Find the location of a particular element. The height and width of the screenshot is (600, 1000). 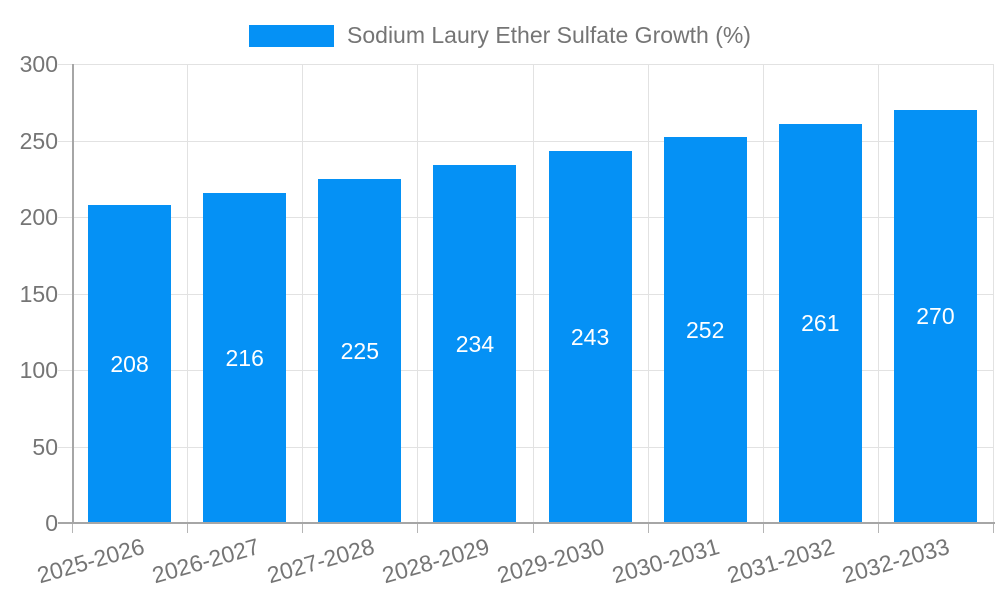

bar-value-label: 243 is located at coordinates (590, 337).